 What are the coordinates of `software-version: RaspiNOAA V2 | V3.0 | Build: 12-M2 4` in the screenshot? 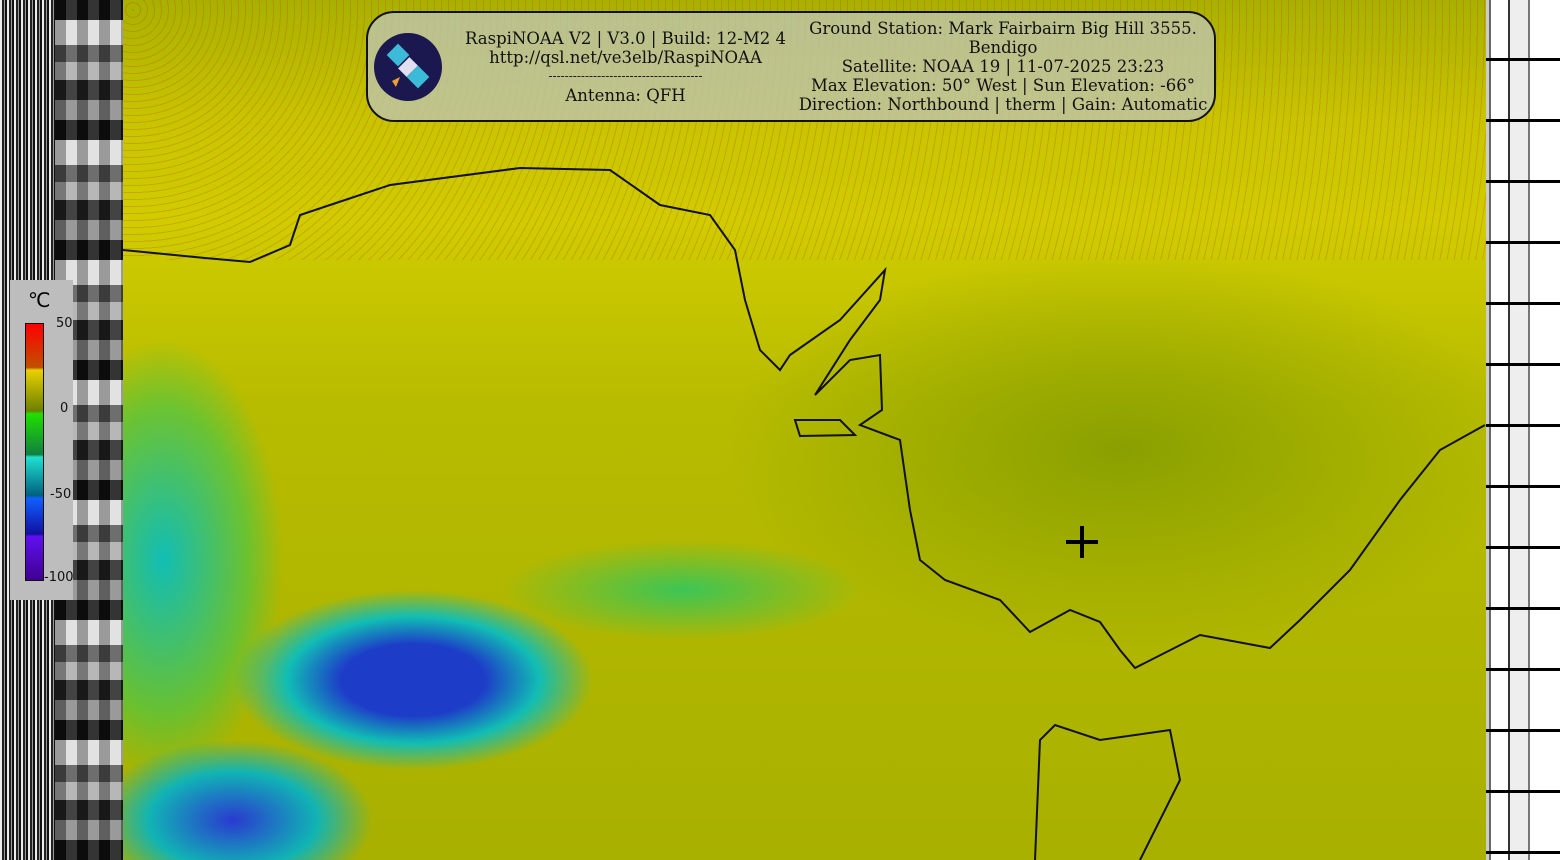 It's located at (625, 38).